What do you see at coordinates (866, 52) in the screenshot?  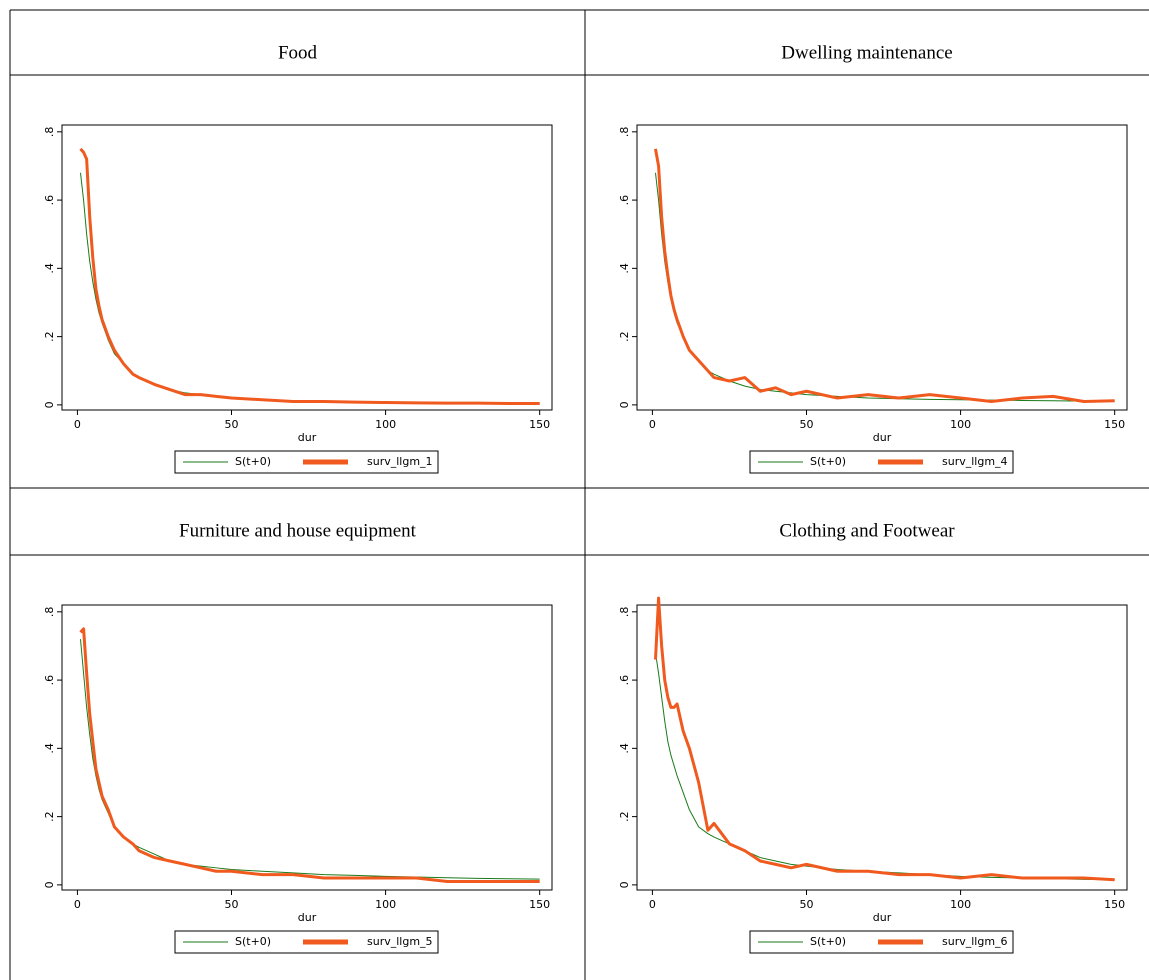 I see `panel-title: Dwelling maintenance` at bounding box center [866, 52].